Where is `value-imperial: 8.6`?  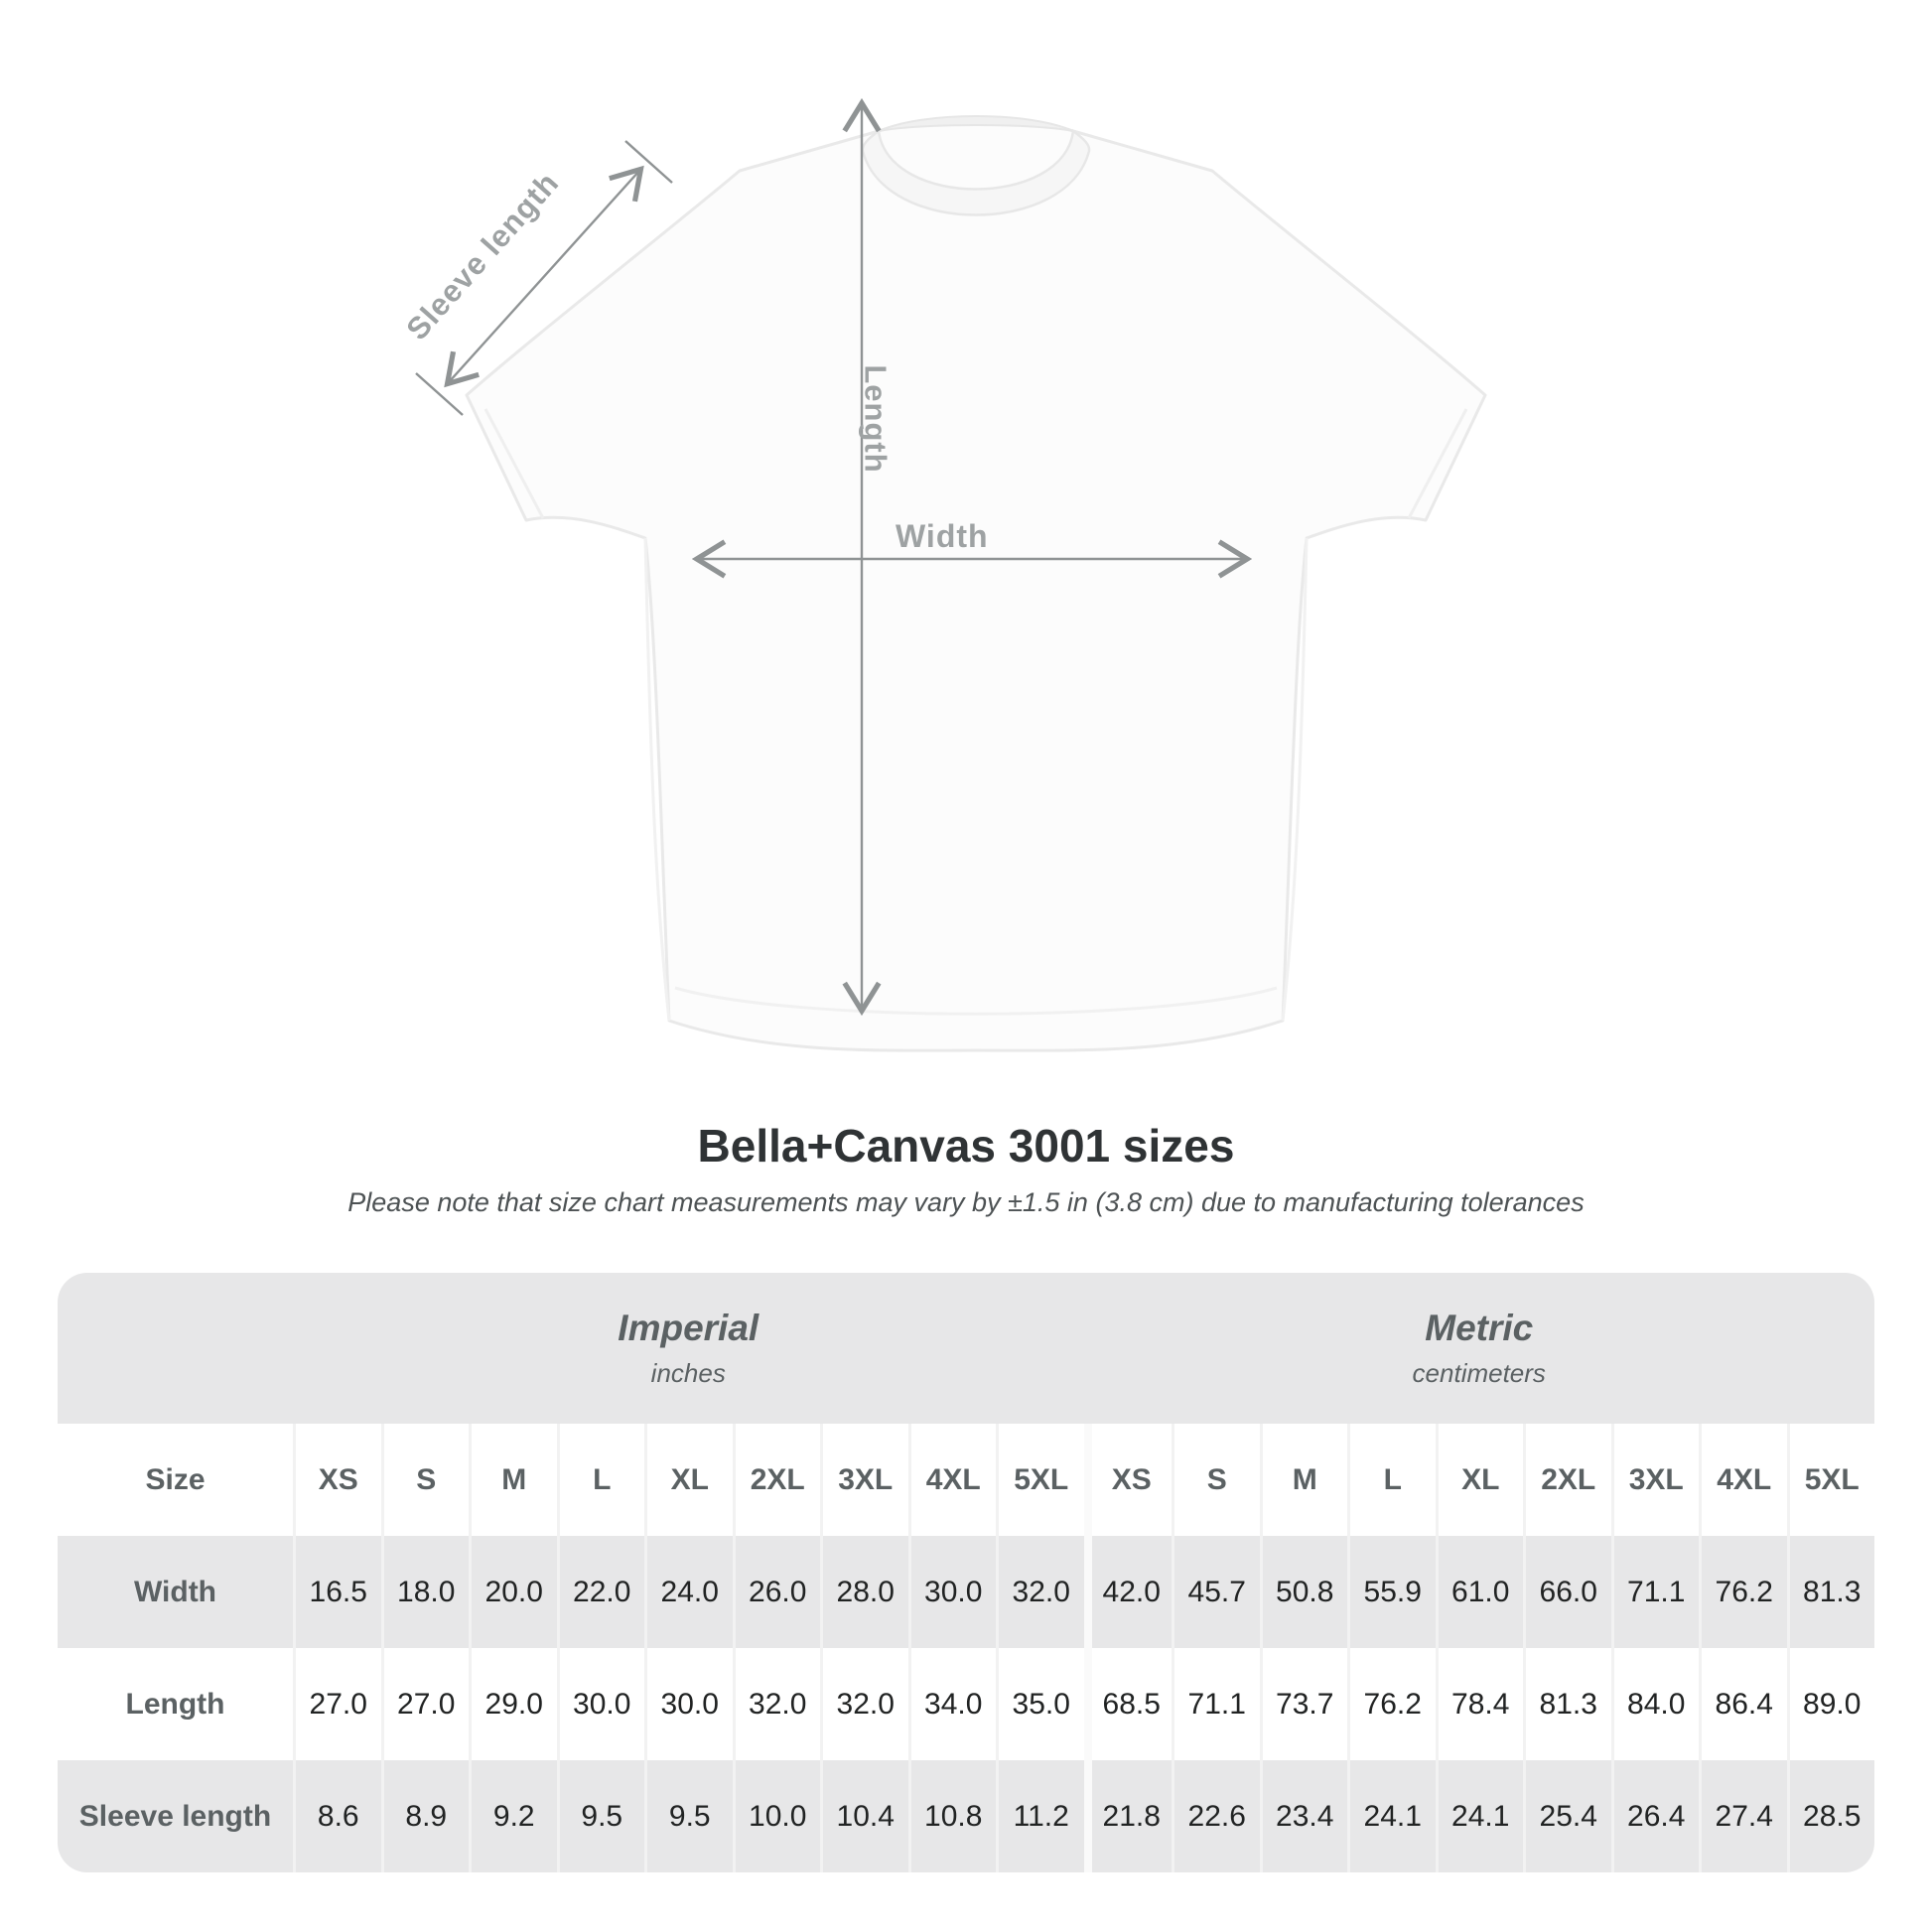
value-imperial: 8.6 is located at coordinates (337, 1816).